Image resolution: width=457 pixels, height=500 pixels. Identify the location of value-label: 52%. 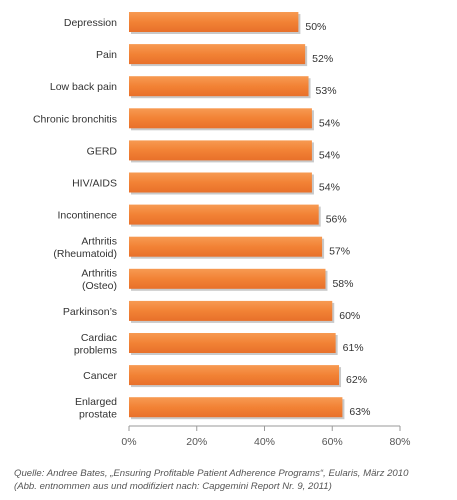
(322, 59).